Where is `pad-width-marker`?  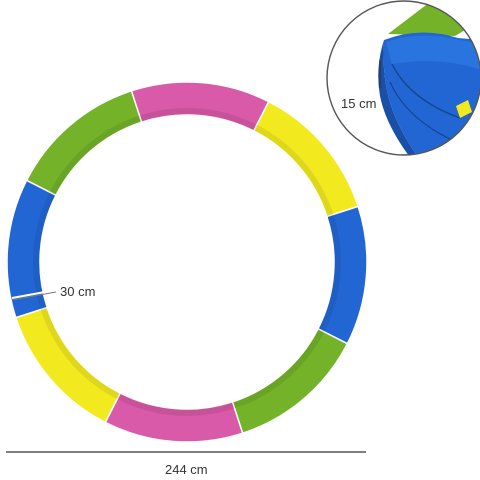 pad-width-marker is located at coordinates (34, 294).